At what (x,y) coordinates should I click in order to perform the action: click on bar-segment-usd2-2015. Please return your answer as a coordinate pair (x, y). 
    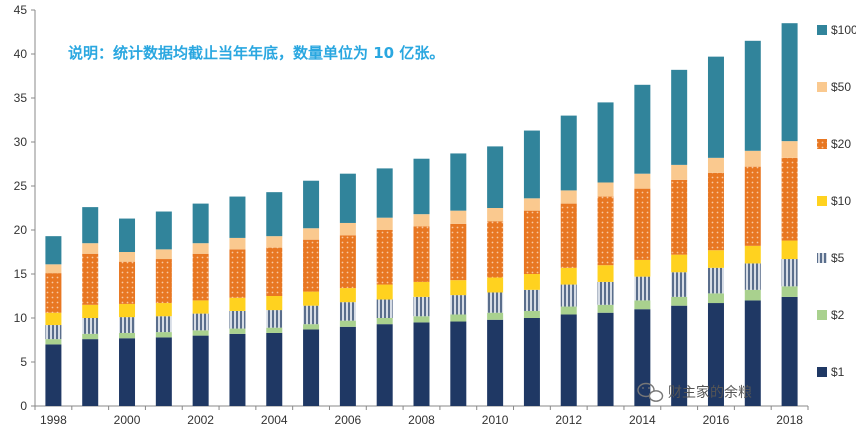
    Looking at the image, I should click on (679, 301).